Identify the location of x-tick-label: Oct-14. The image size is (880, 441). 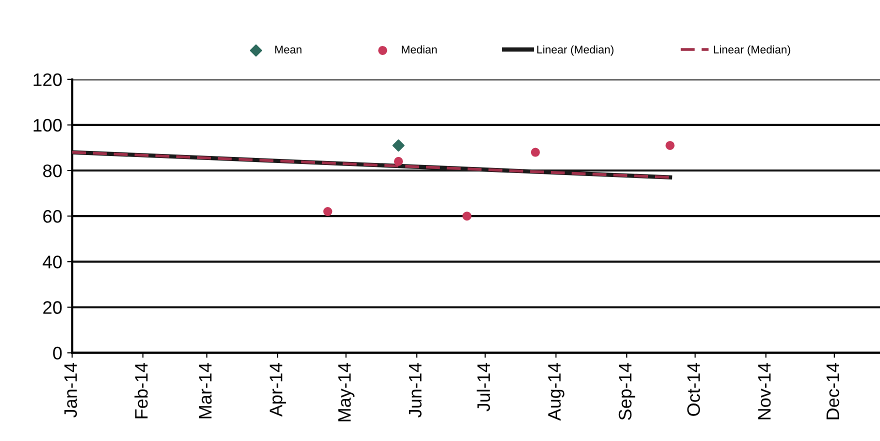
(693, 389).